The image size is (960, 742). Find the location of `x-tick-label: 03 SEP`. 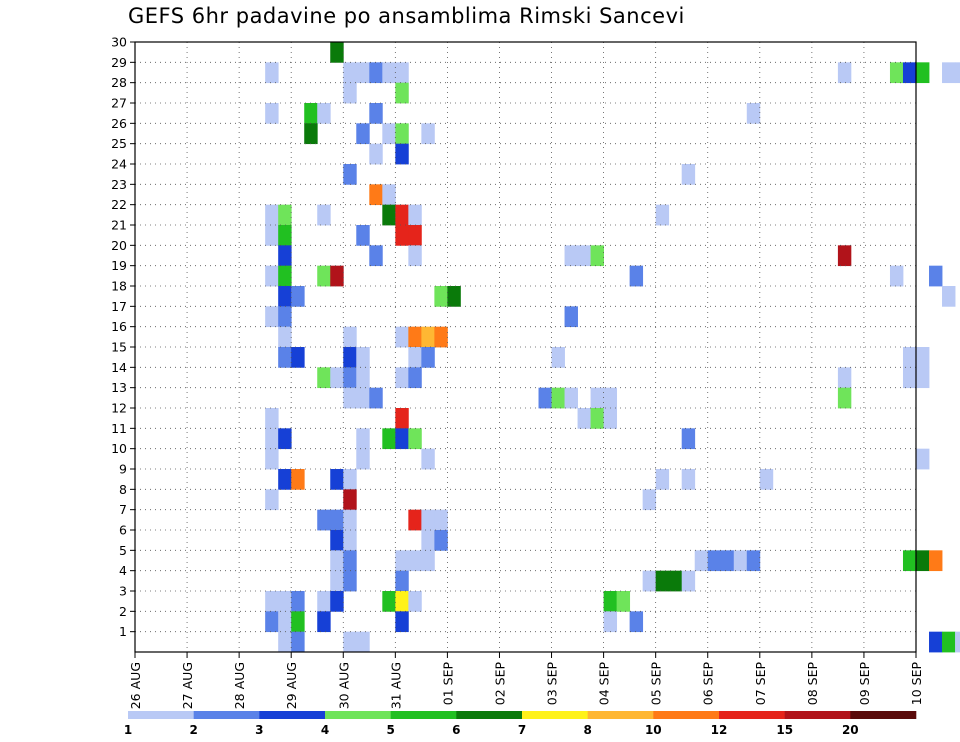

x-tick-label: 03 SEP is located at coordinates (552, 684).